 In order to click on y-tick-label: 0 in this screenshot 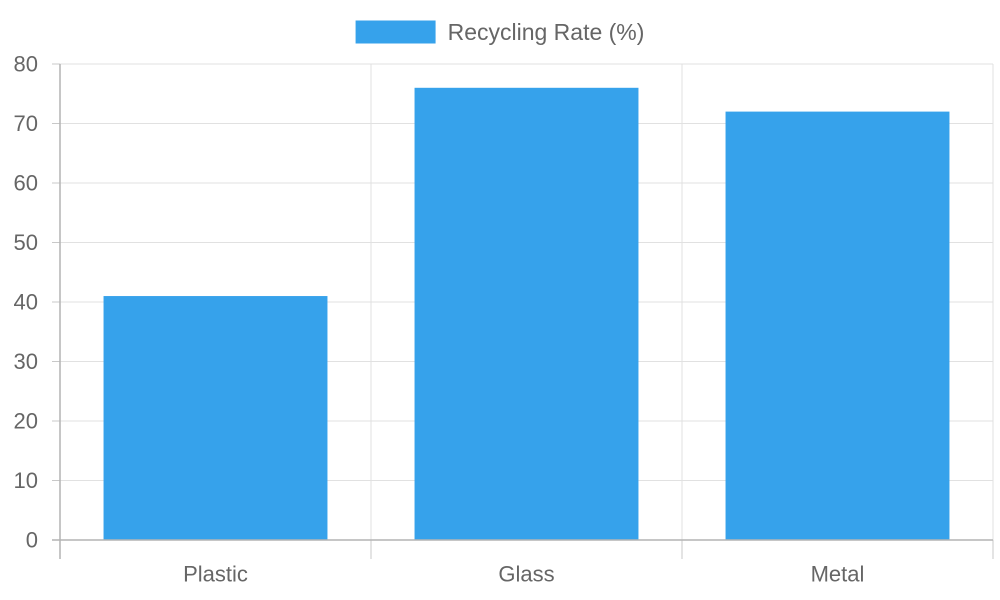, I will do `click(32, 540)`.